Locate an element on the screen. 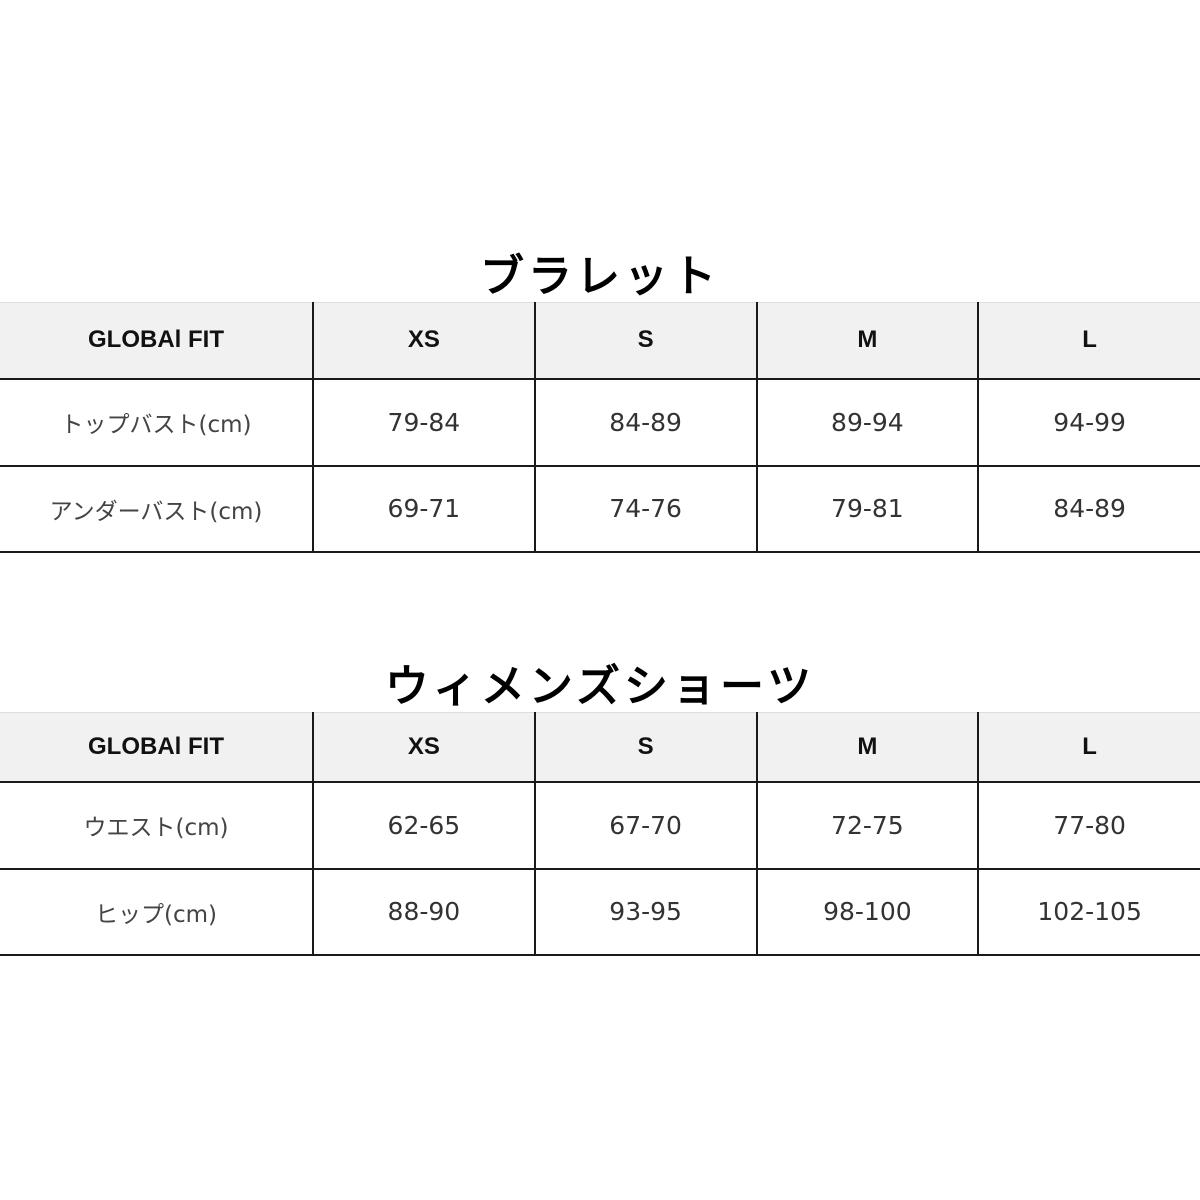  table-row: ヒップ(cm) 88-90 93-95 98-100 102-105 is located at coordinates (600, 911).